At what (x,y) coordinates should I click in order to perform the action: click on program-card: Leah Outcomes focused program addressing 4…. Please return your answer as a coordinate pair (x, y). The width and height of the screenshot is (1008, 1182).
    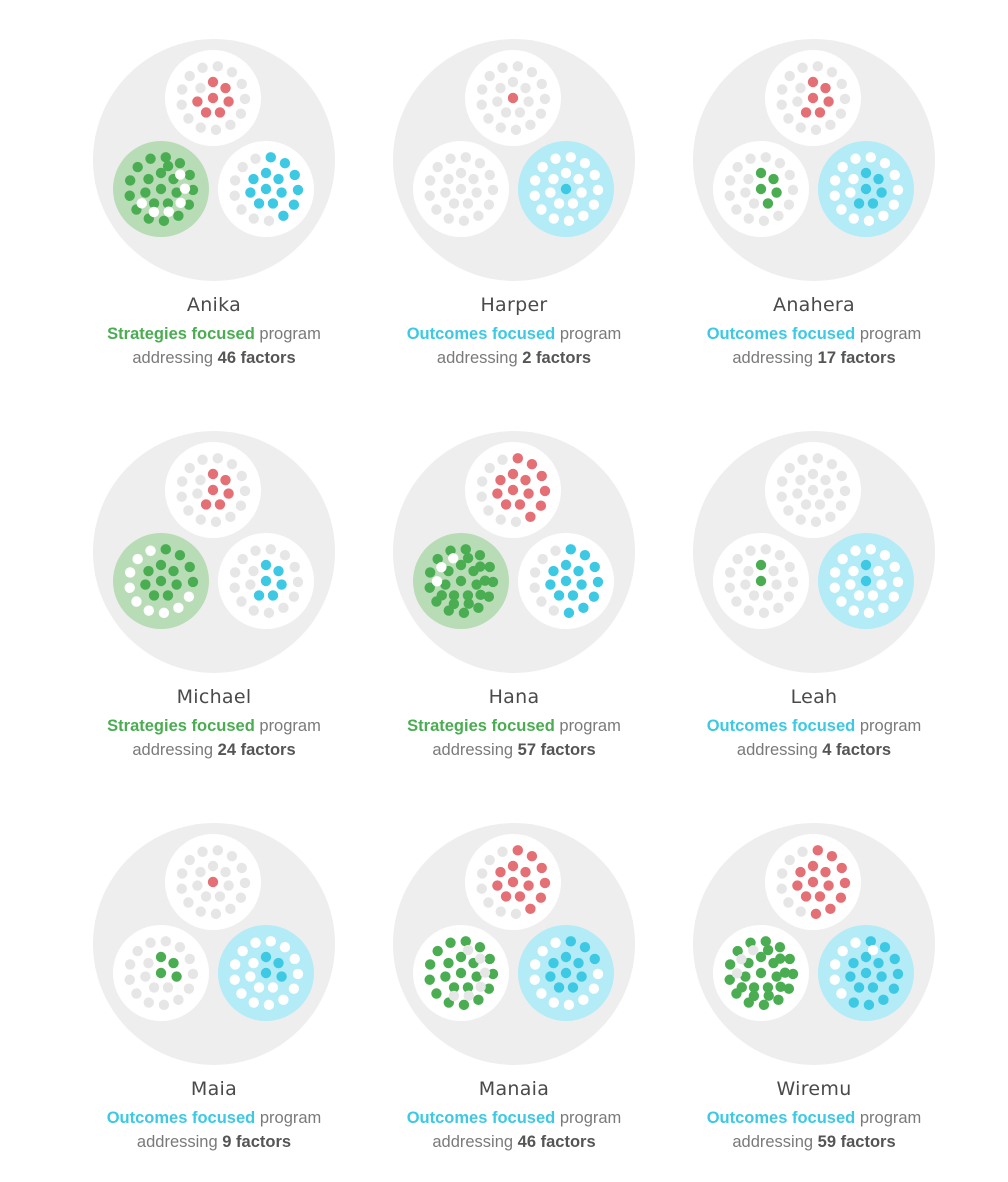
    Looking at the image, I should click on (814, 596).